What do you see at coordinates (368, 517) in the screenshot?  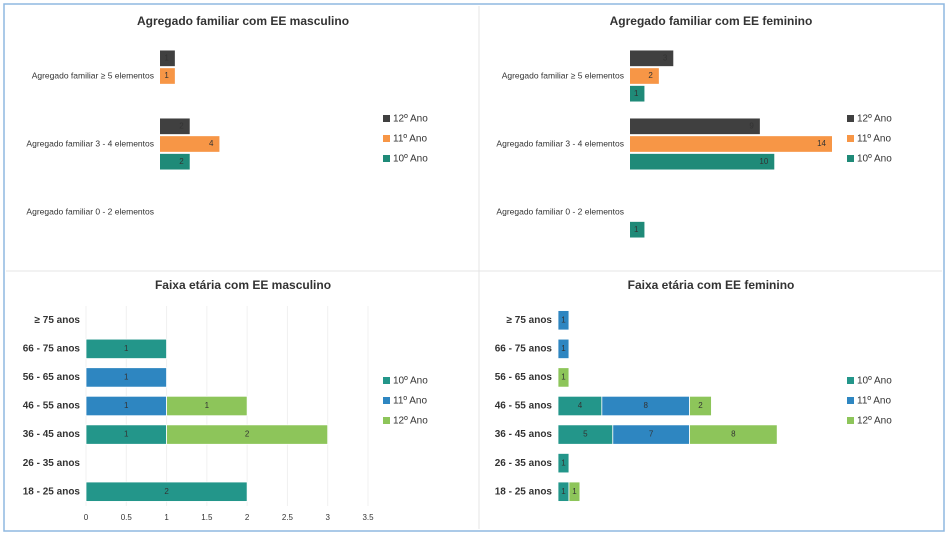 I see `x-tick-label: 3.5` at bounding box center [368, 517].